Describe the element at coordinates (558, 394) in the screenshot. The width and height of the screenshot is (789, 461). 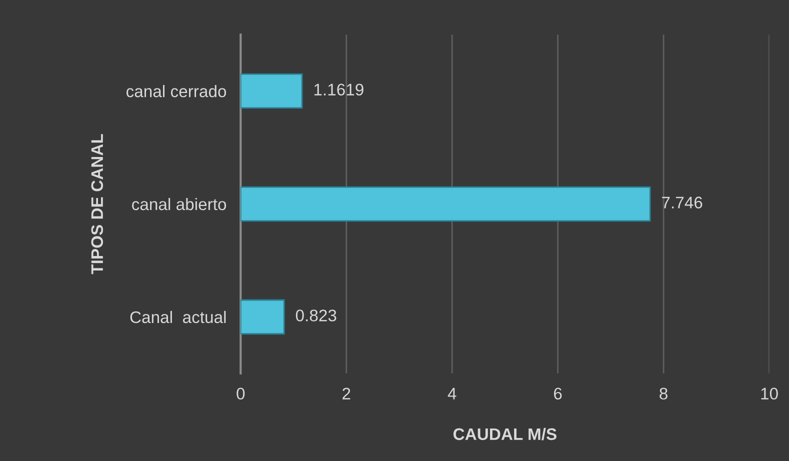
I see `x-tick-label: 6` at that location.